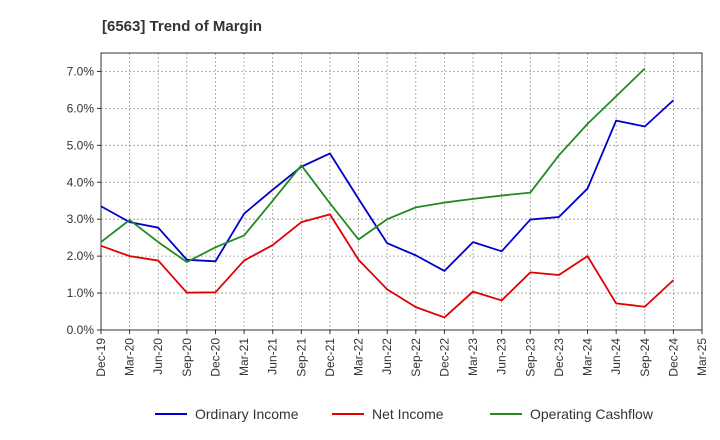  Describe the element at coordinates (81, 71) in the screenshot. I see `y-tick-label: 7.0%` at that location.